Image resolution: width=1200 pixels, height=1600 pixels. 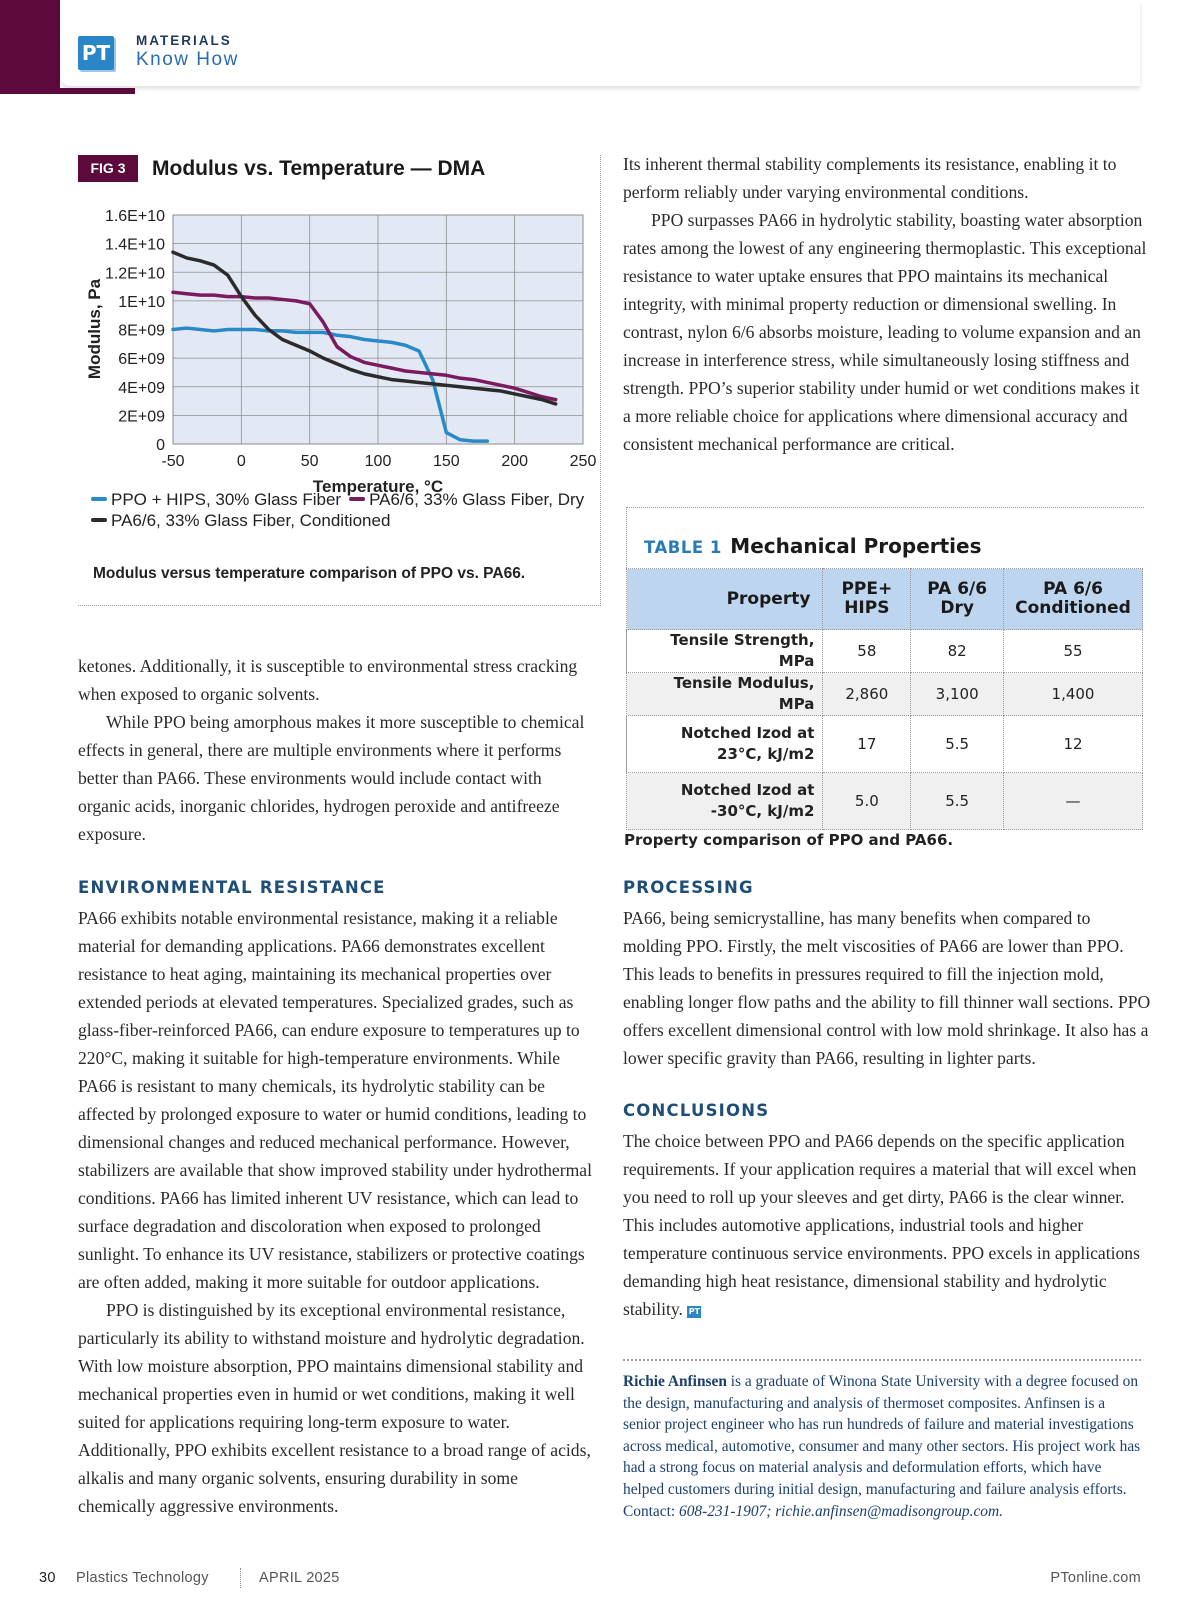 I want to click on table-header-cell: Property, so click(x=724, y=599).